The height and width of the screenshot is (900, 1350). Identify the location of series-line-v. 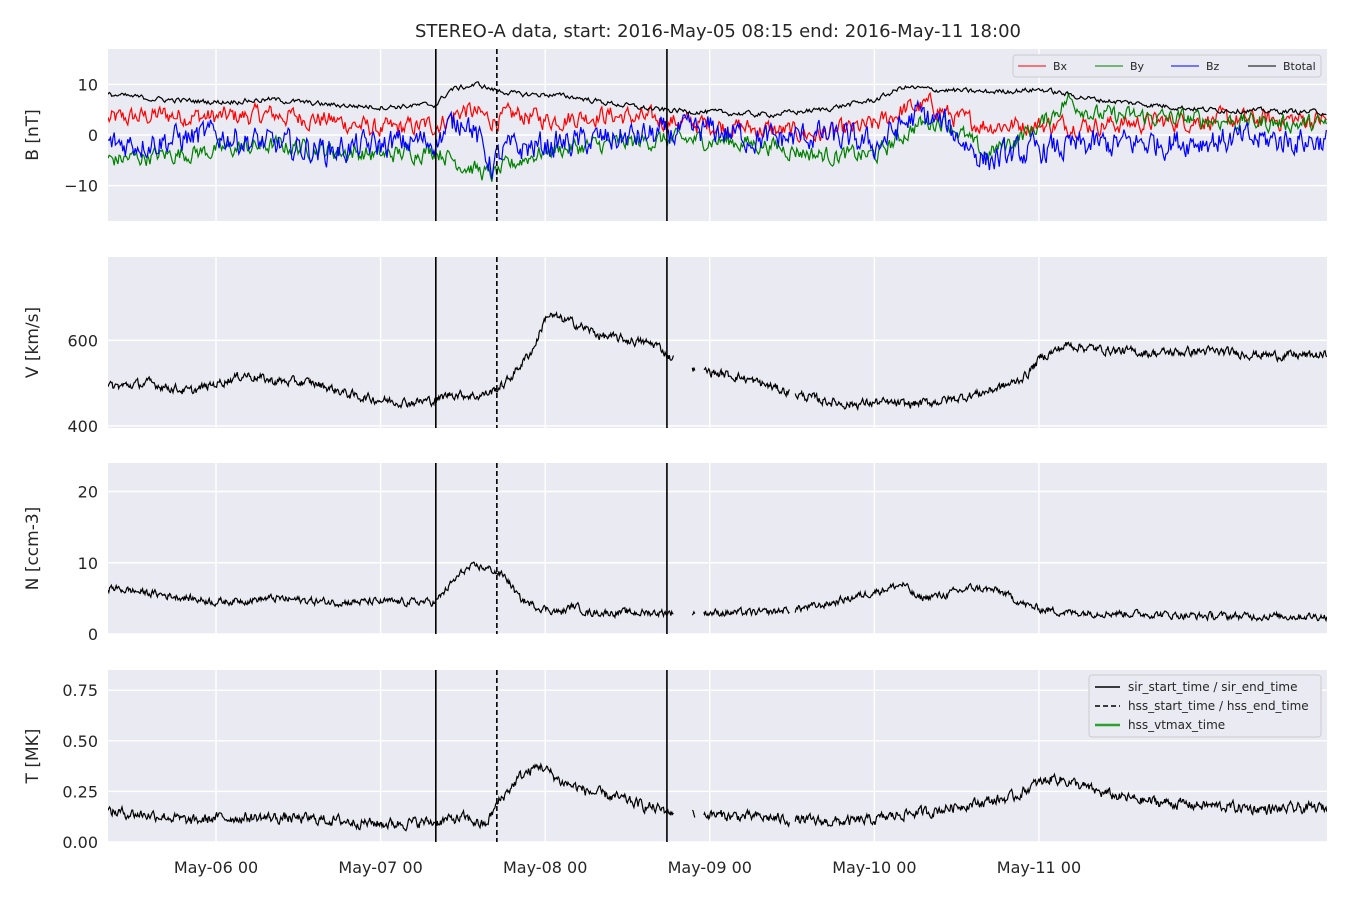
(717, 361).